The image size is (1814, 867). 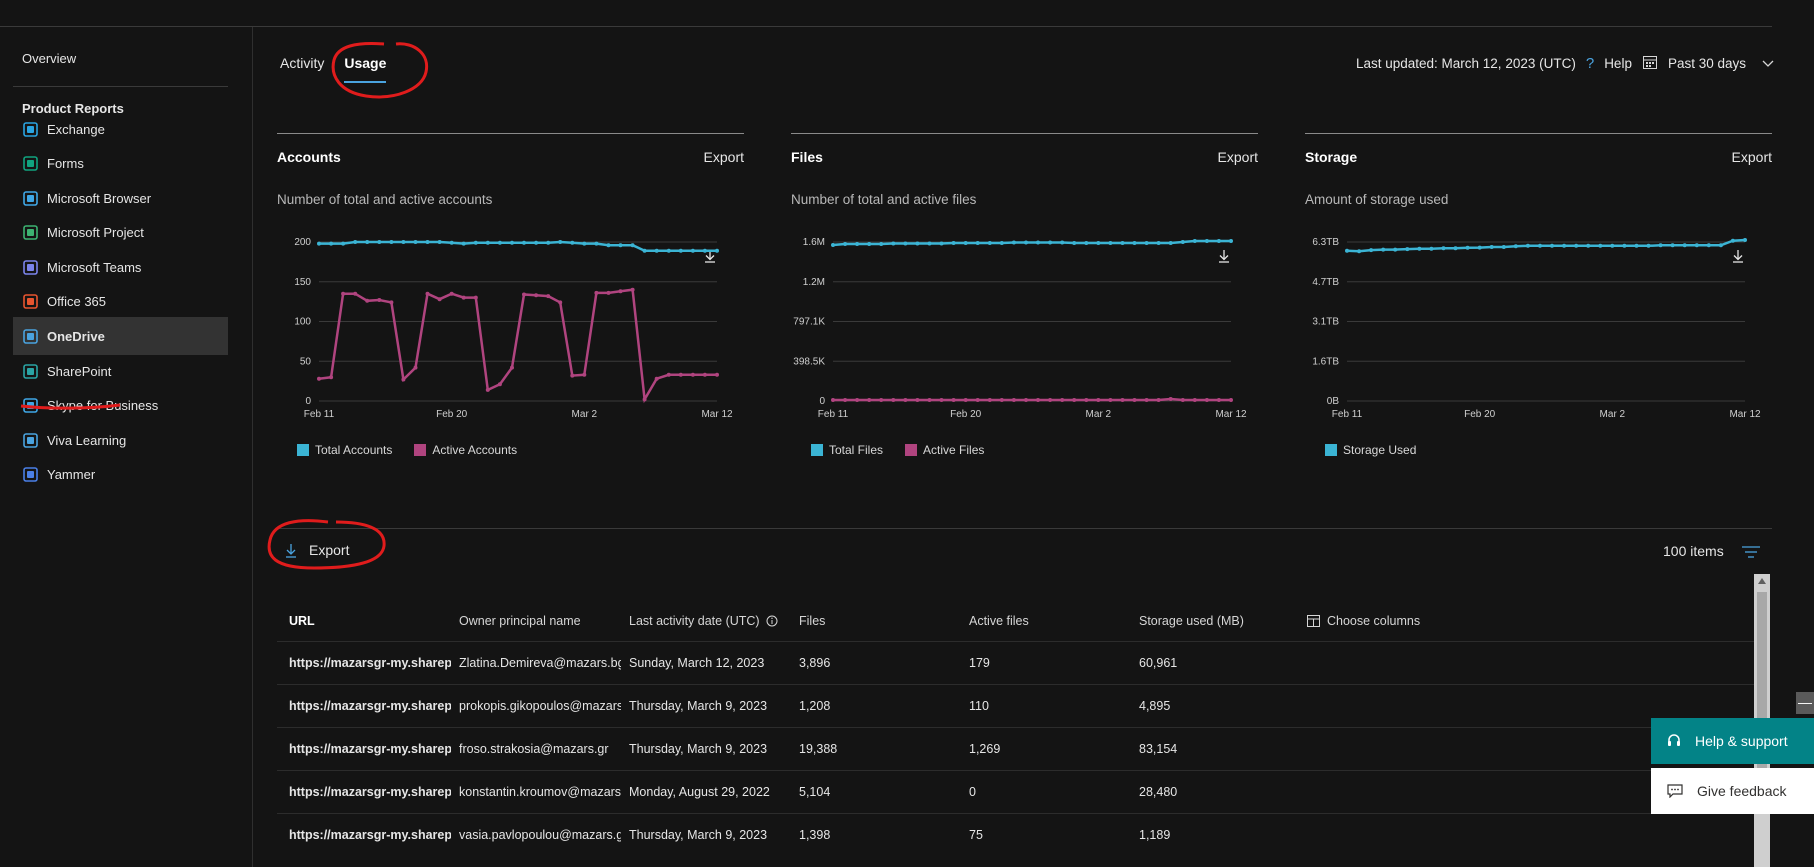 I want to click on sidebar-item-microsoft-project: Microsoft Project, so click(x=120, y=232).